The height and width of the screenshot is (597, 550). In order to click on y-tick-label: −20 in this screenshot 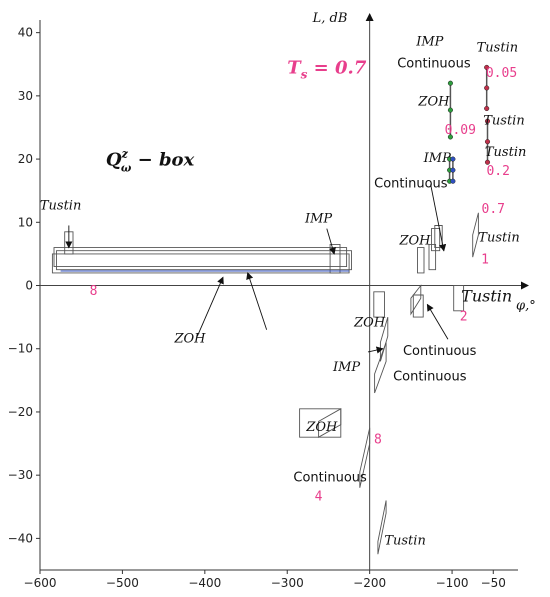, I will do `click(20, 412)`.